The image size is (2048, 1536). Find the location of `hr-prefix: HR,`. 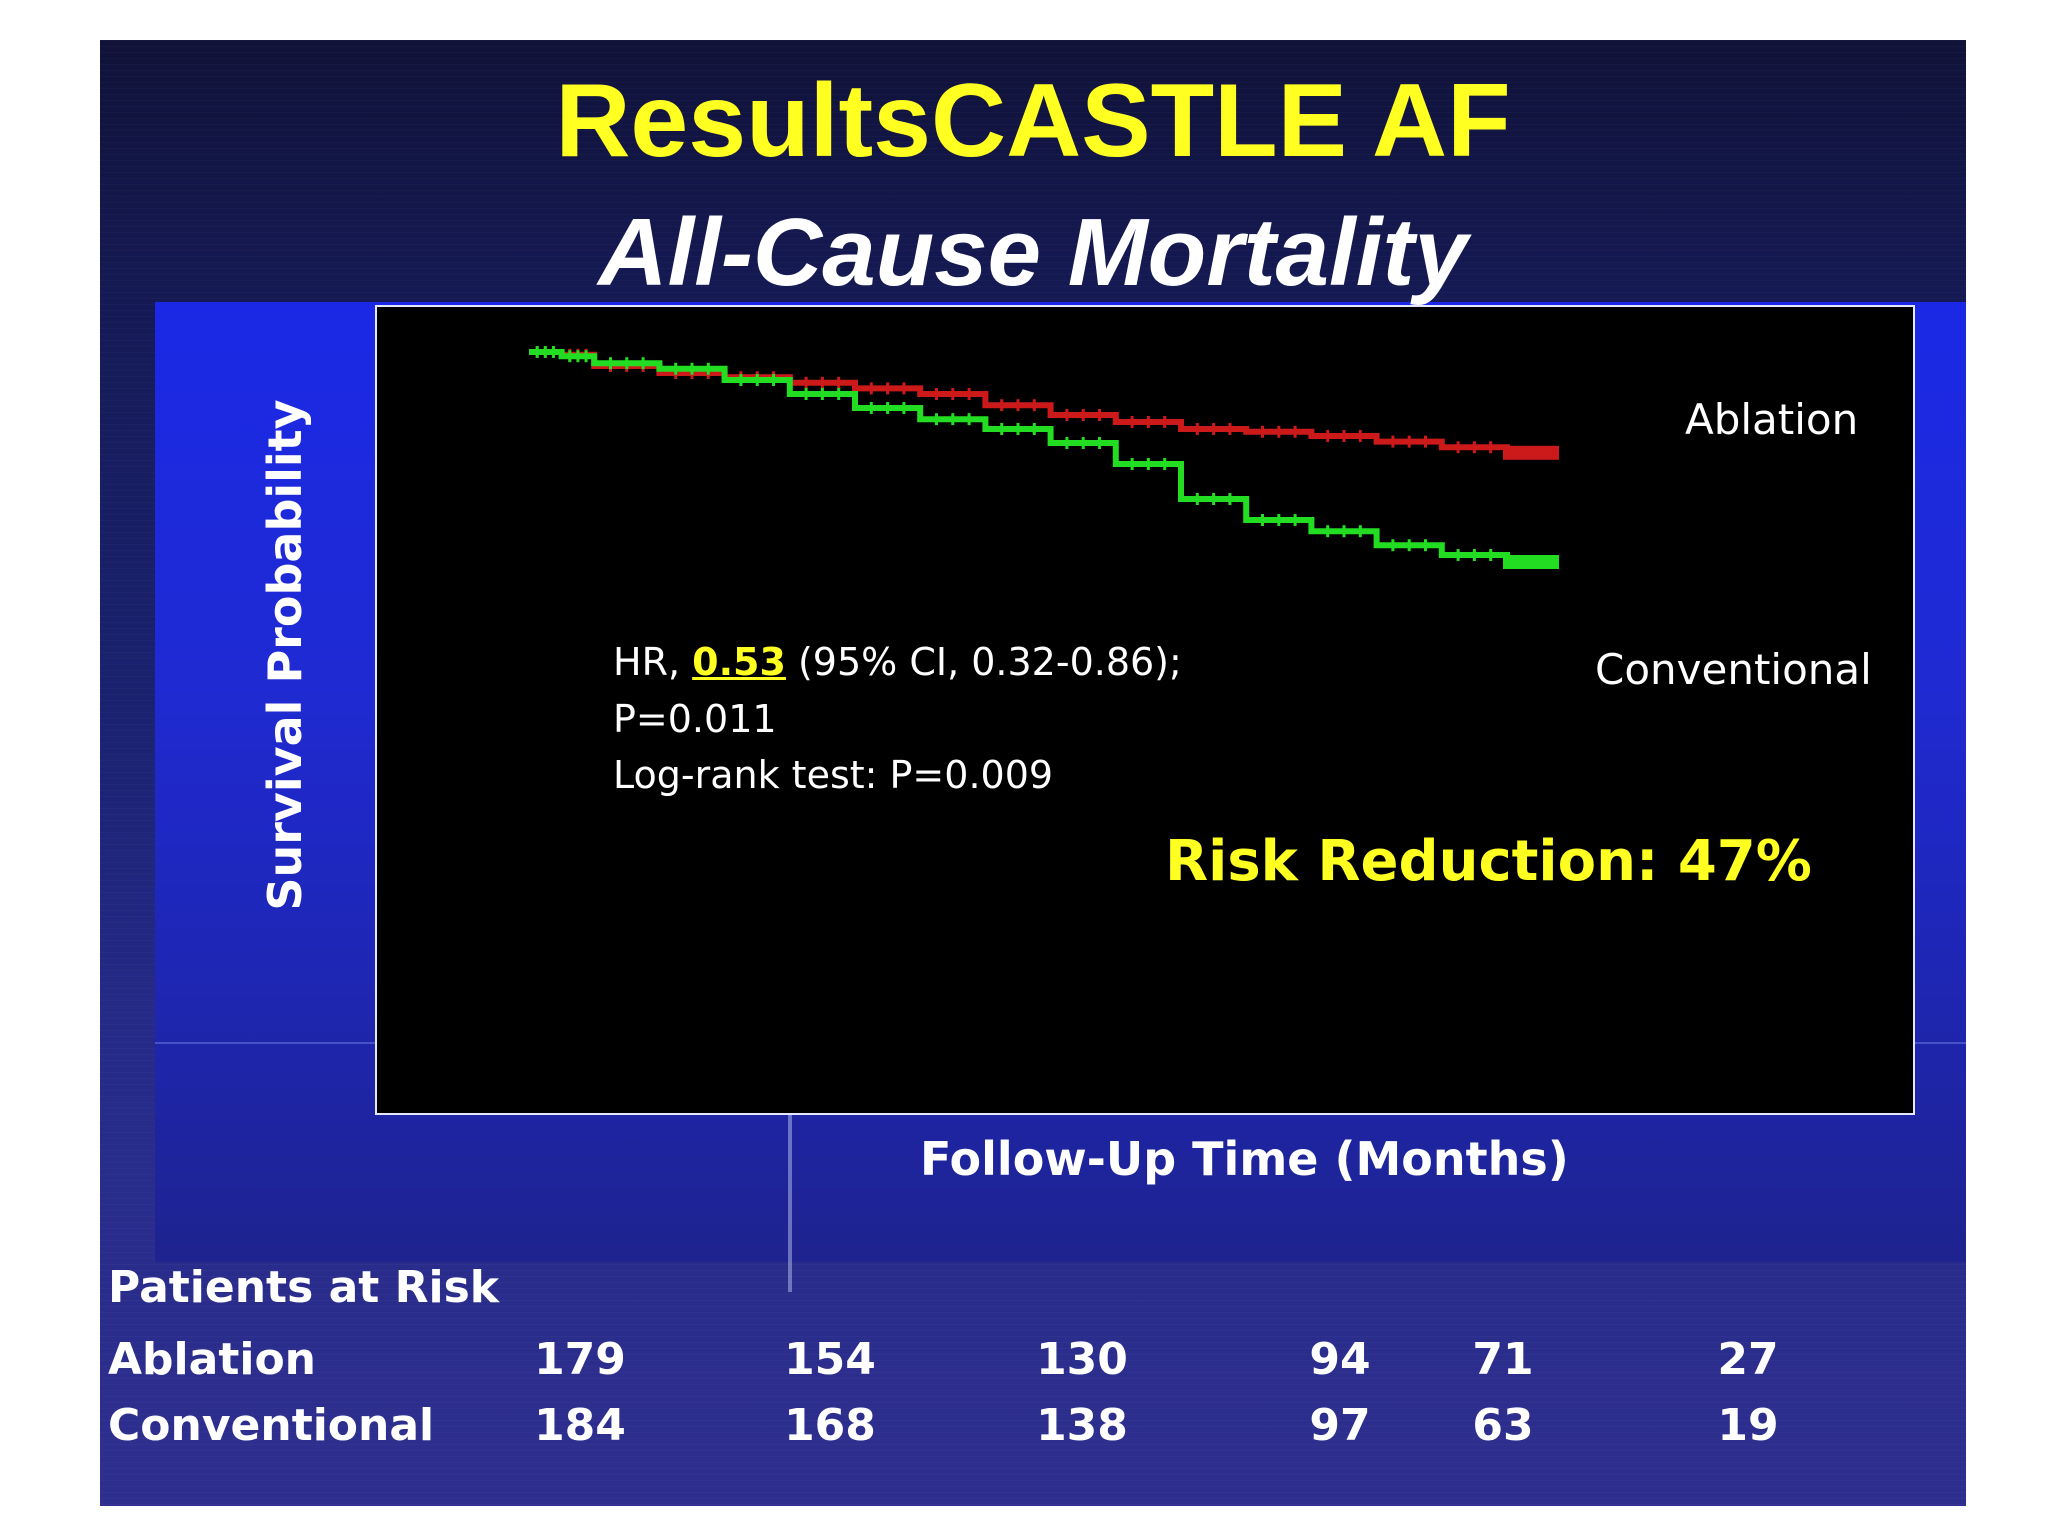

hr-prefix: HR, is located at coordinates (653, 662).